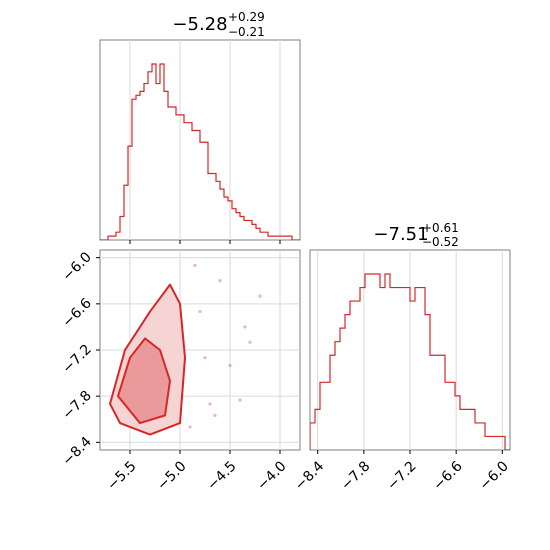  What do you see at coordinates (76, 451) in the screenshot?
I see `y-tick-label: −8.4` at bounding box center [76, 451].